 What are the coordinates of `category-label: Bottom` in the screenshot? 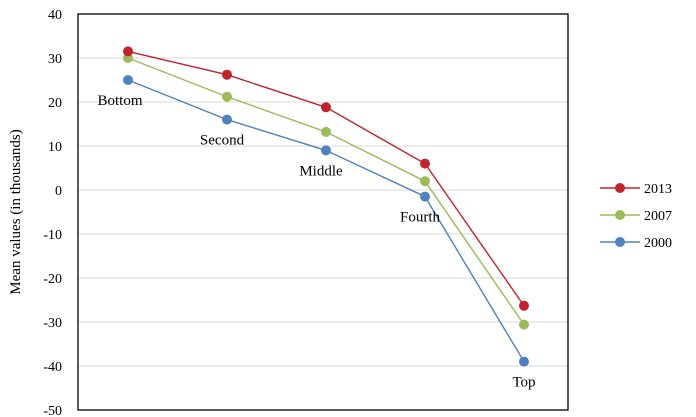 It's located at (119, 101).